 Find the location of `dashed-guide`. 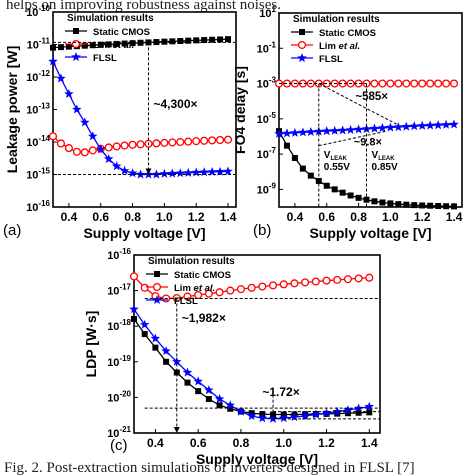

dashed-guide is located at coordinates (357, 104).